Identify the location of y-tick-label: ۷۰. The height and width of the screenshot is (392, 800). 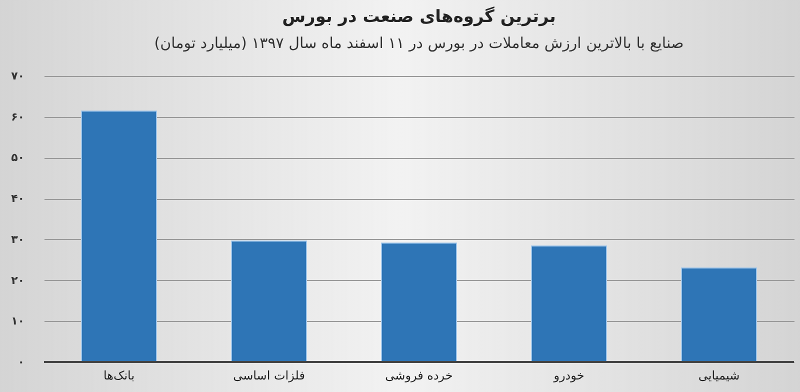
(17, 76).